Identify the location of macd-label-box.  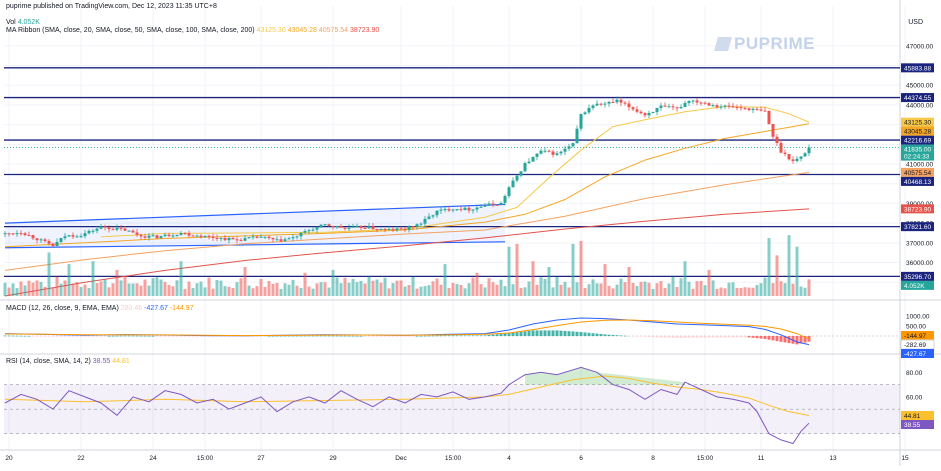
(917, 353).